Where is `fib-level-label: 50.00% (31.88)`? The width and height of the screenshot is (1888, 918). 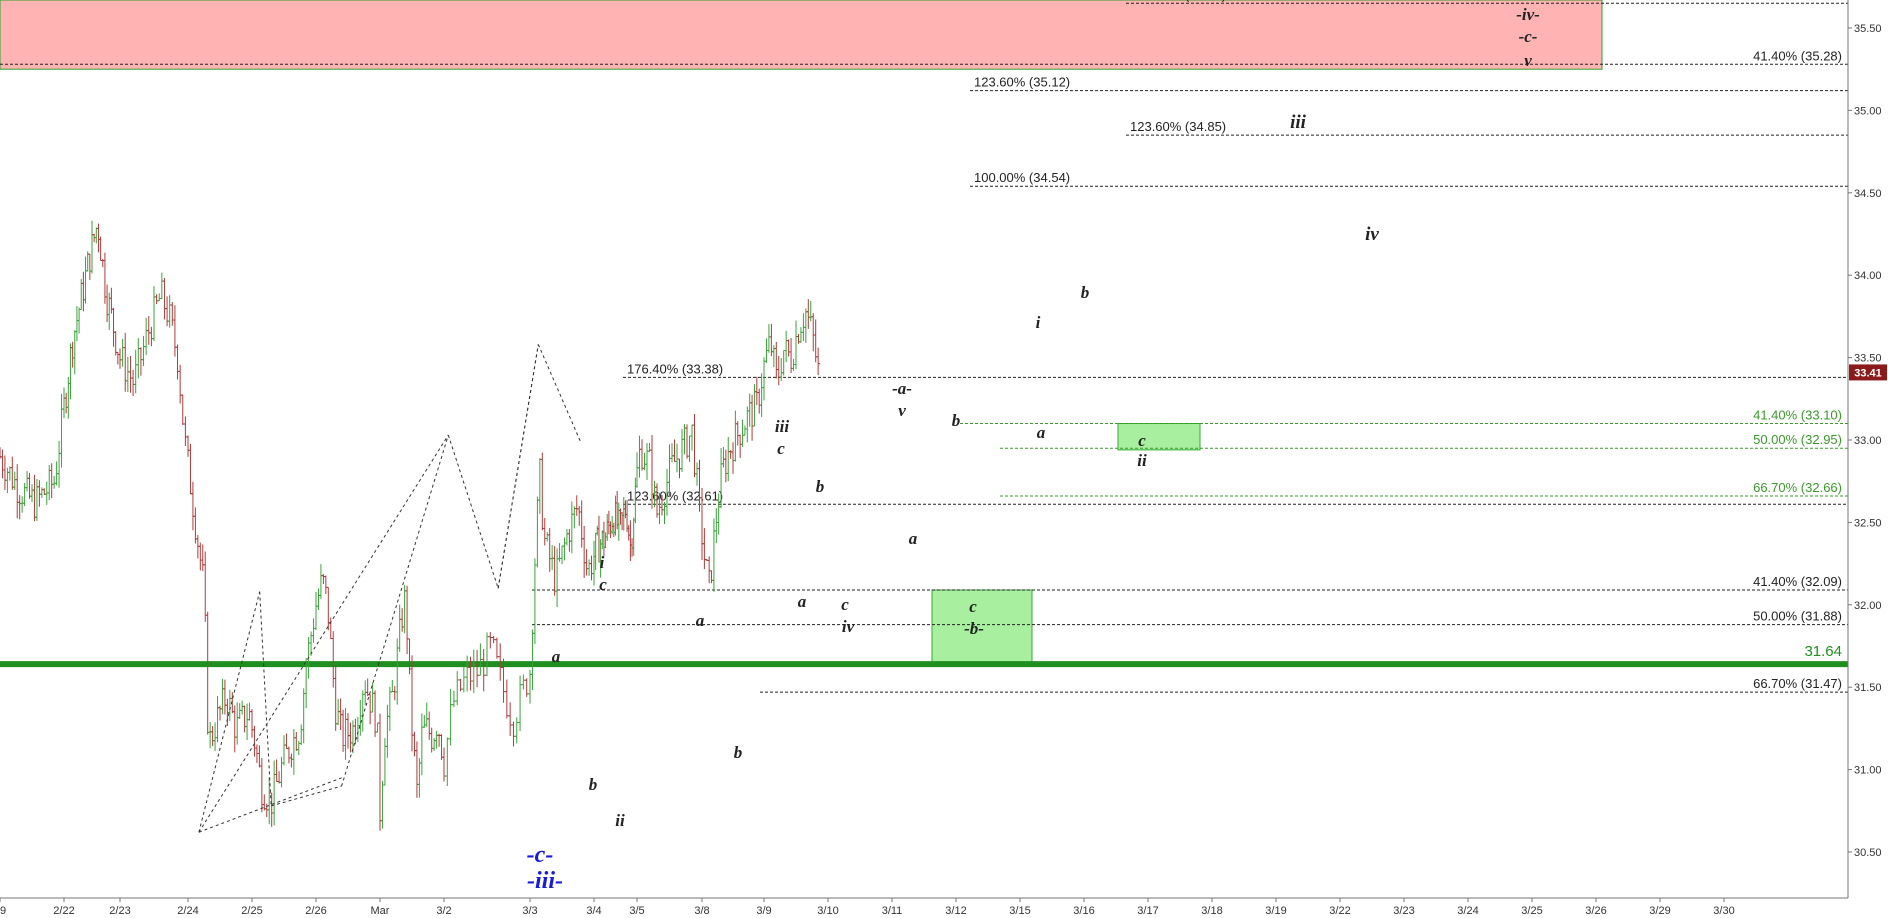 fib-level-label: 50.00% (31.88) is located at coordinates (1797, 616).